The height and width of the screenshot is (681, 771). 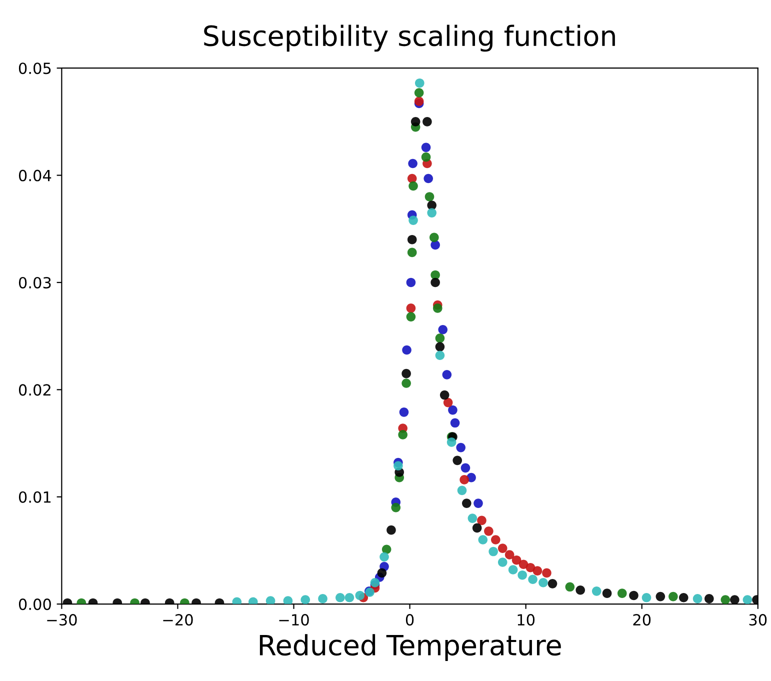 I want to click on x-tick-label: 0, so click(x=410, y=620).